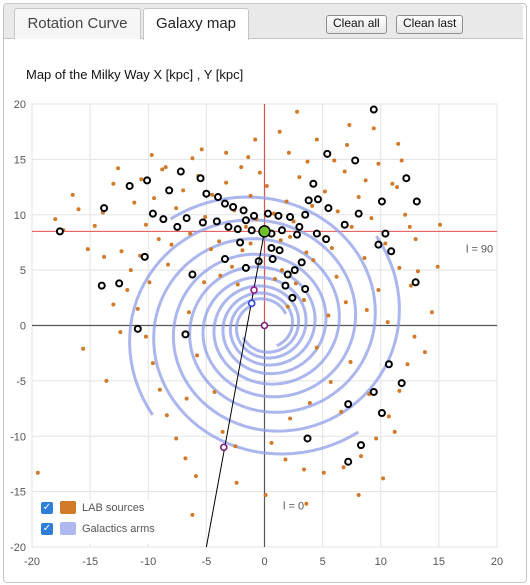  I want to click on y-tick-label: -5, so click(21, 382).